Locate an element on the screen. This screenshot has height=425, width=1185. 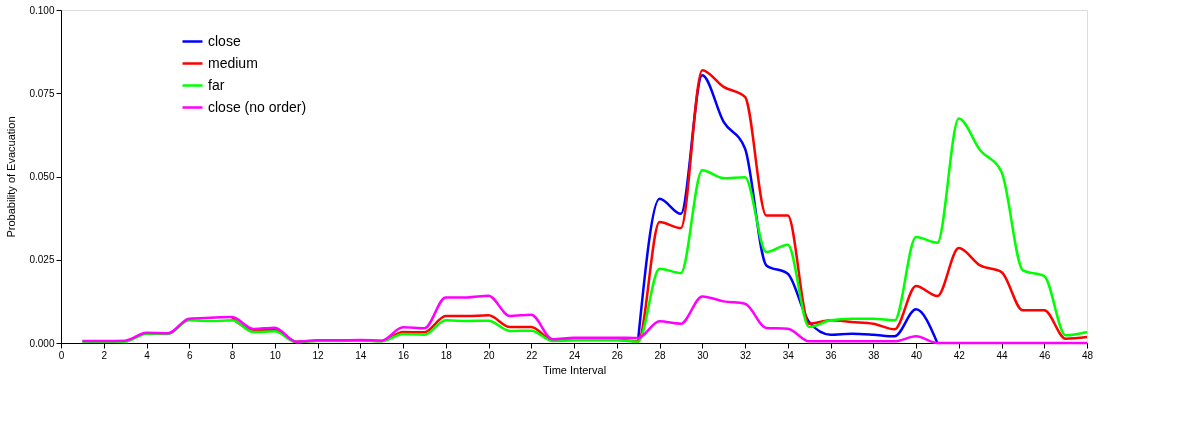
x-tick-label: 12 is located at coordinates (318, 355).